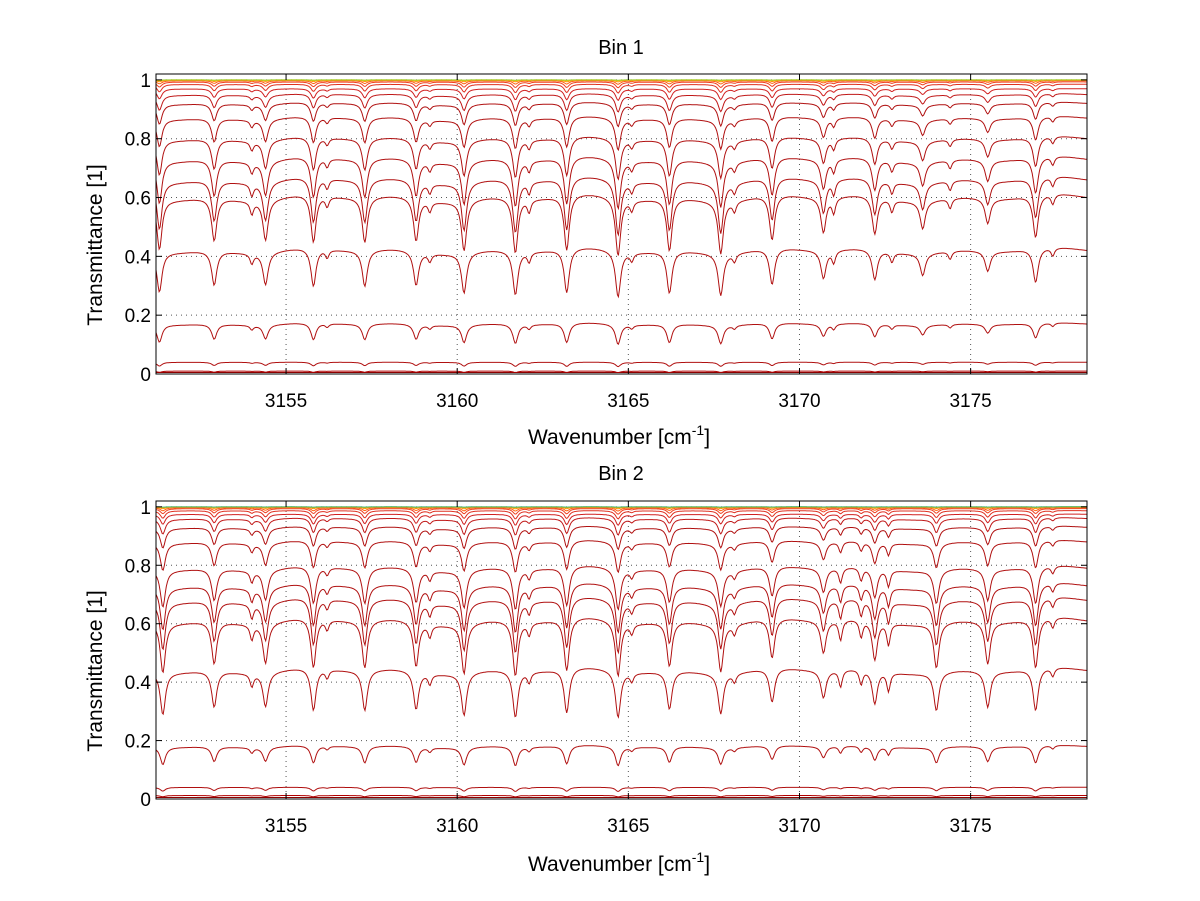 This screenshot has height=901, width=1200. What do you see at coordinates (621, 474) in the screenshot?
I see `plot-title: Bin 2` at bounding box center [621, 474].